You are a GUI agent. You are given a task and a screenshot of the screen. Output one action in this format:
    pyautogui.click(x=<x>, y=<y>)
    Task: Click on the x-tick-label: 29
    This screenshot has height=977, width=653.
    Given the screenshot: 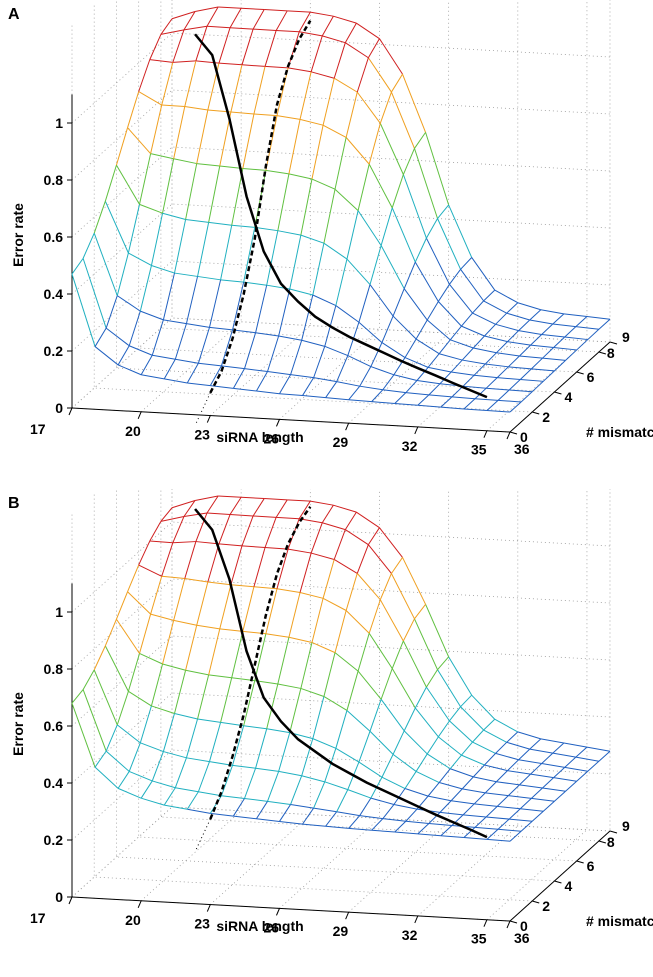 What is the action you would take?
    pyautogui.click(x=341, y=931)
    